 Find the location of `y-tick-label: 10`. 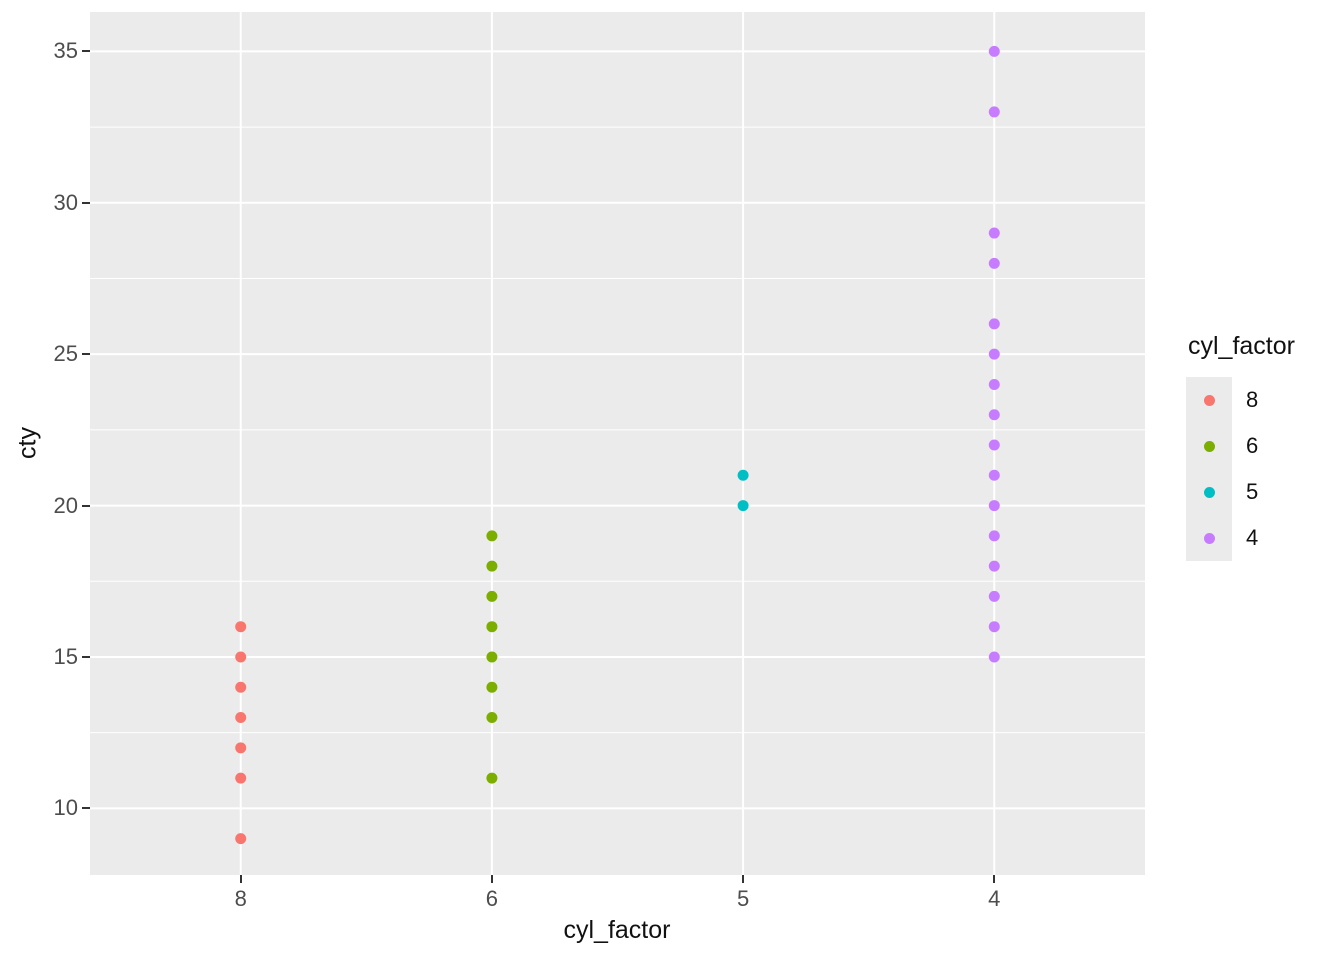

y-tick-label: 10 is located at coordinates (65, 808).